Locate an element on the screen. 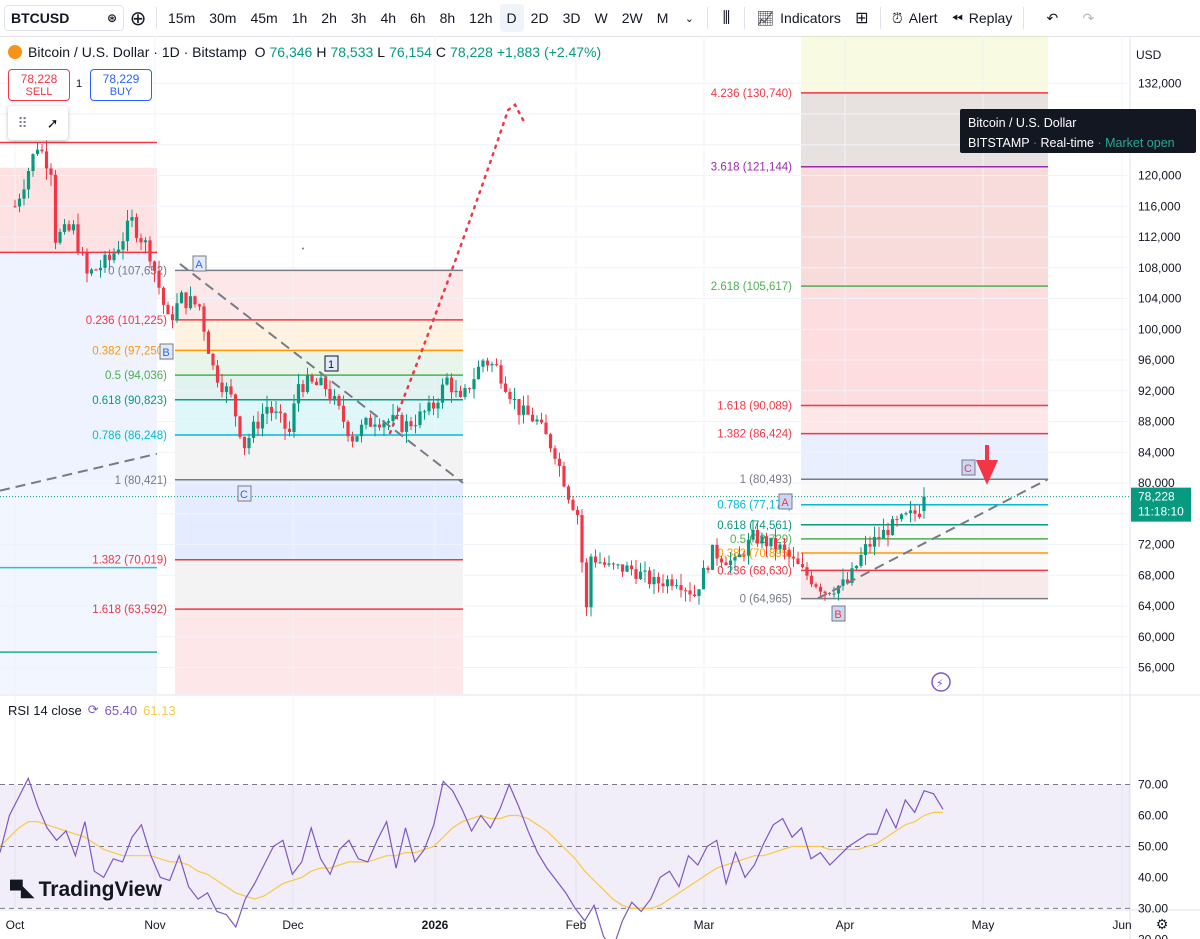  drawing-cursor-widget: ⠿ ➚ is located at coordinates (38, 123).